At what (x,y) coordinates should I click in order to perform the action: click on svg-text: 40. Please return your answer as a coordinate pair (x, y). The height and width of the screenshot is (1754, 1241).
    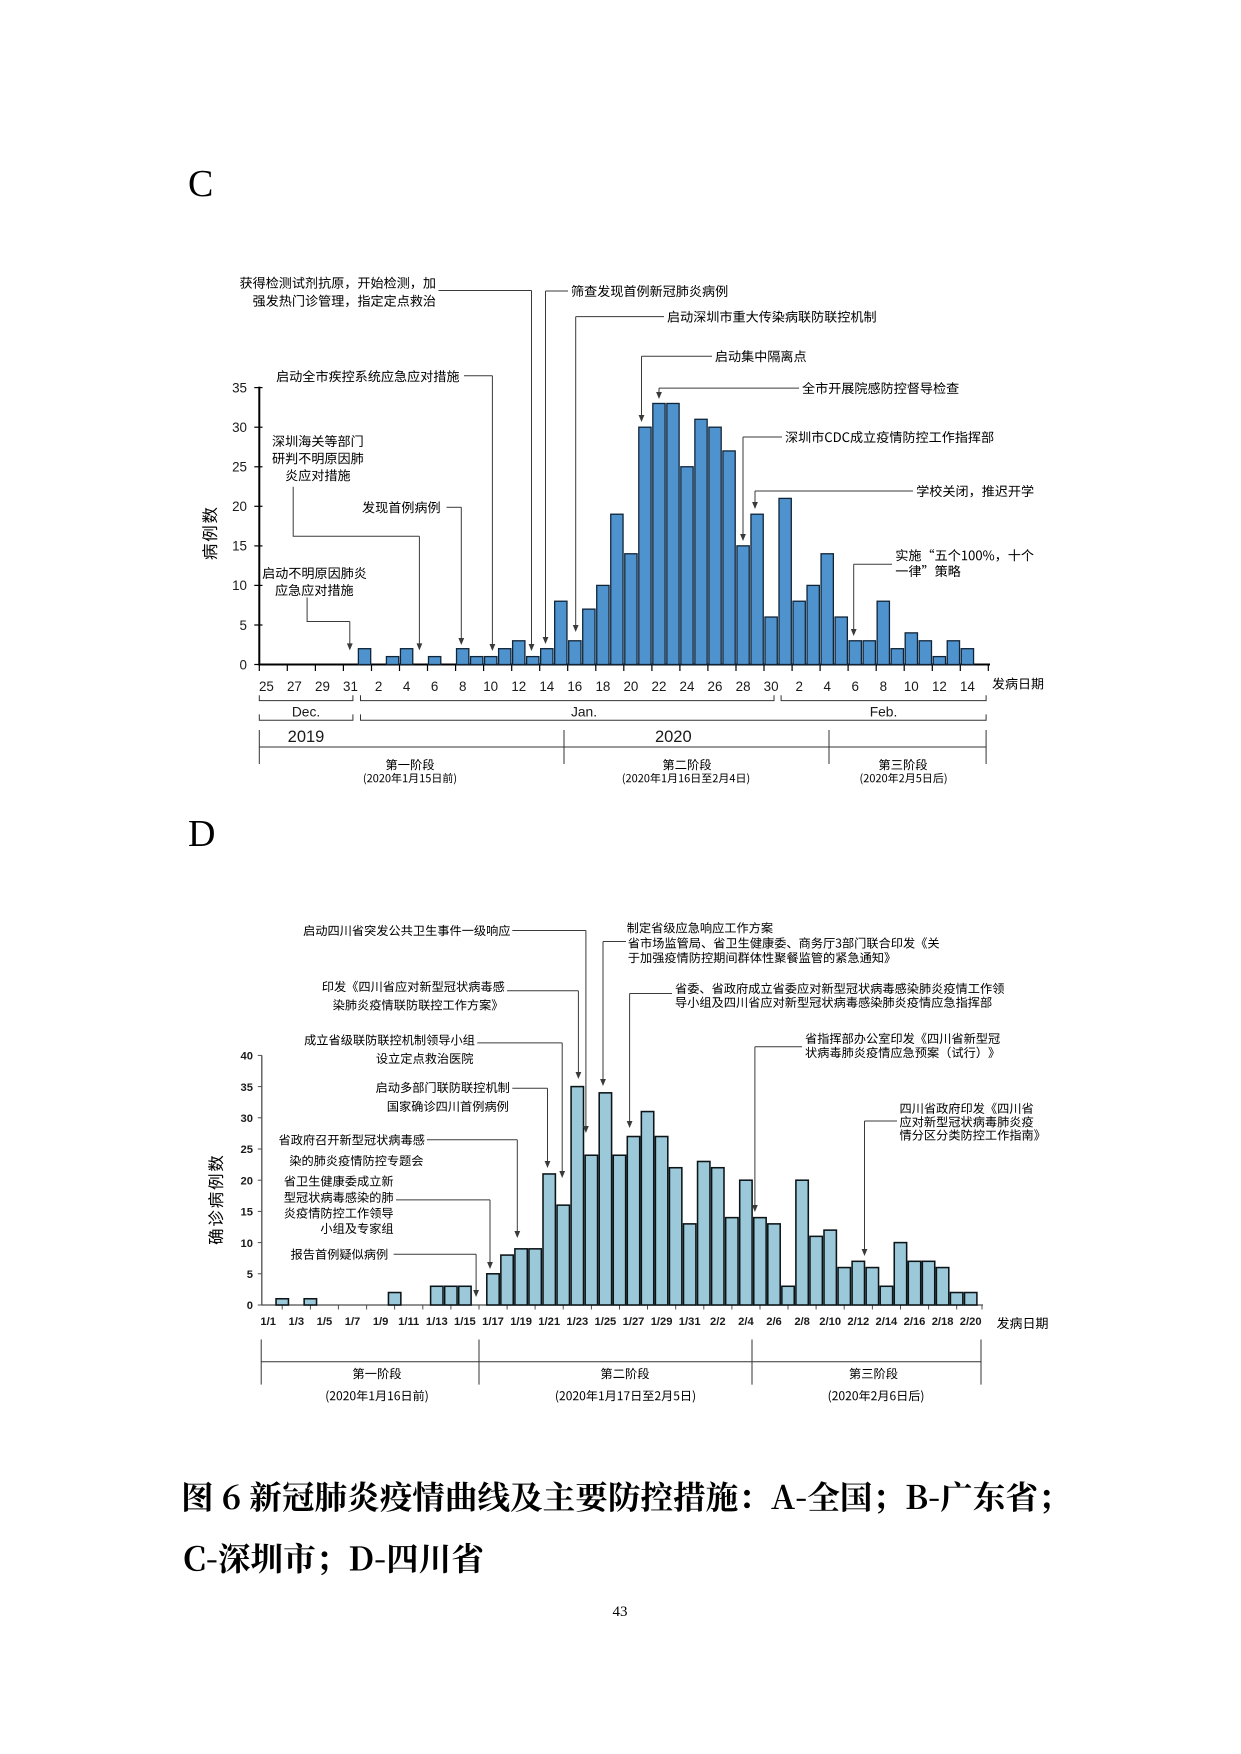
    Looking at the image, I should click on (247, 1057).